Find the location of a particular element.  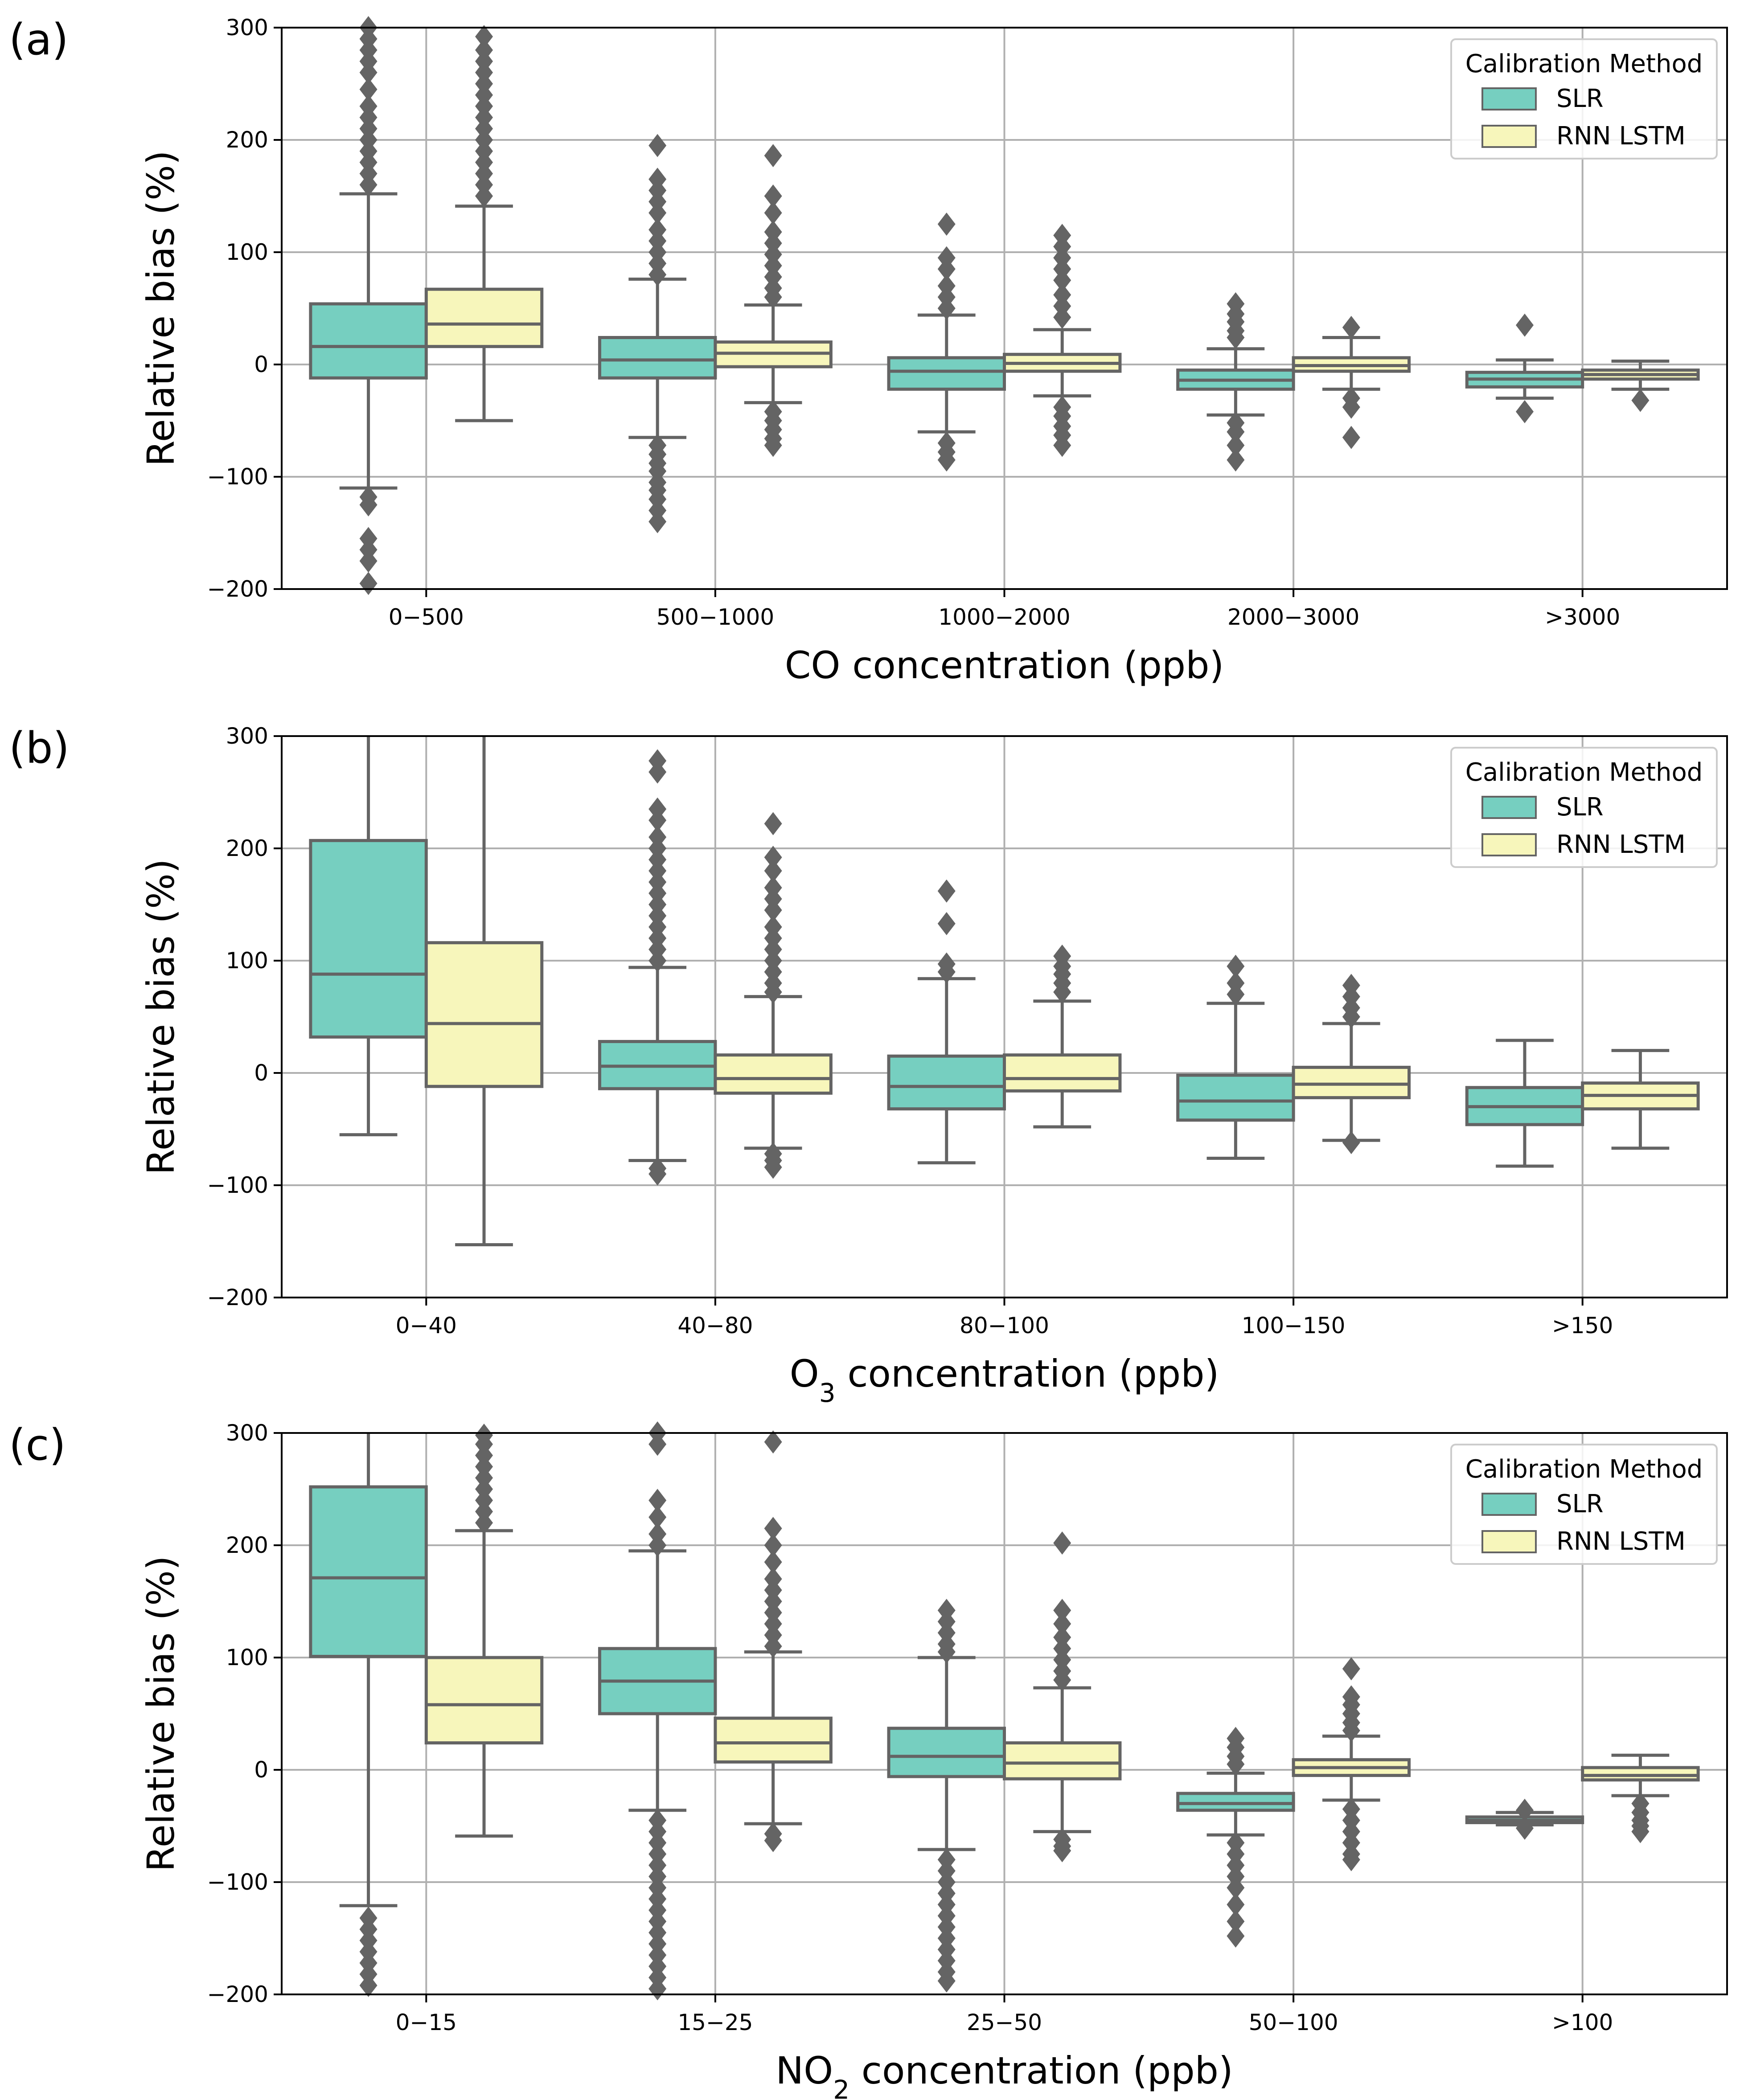

x-tick-label: 0−15 is located at coordinates (426, 2022).